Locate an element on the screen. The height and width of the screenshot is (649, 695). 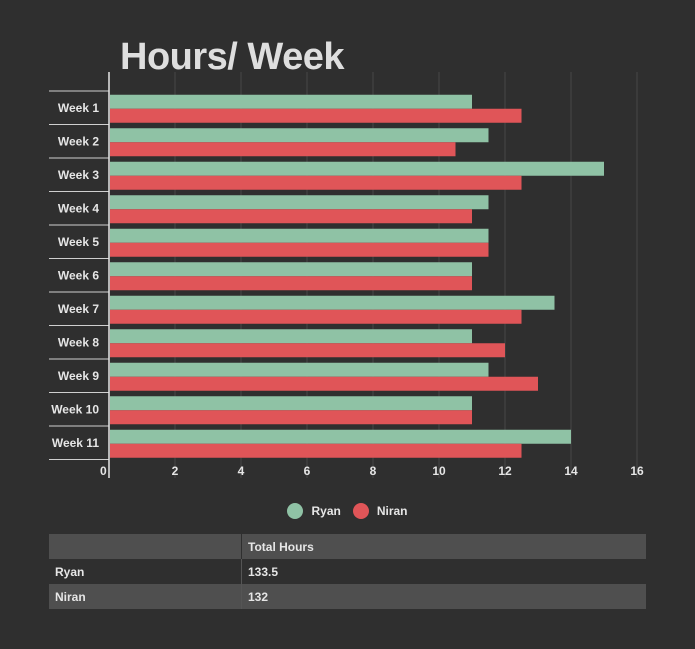
totals-header-hours: Total Hours is located at coordinates (443, 546).